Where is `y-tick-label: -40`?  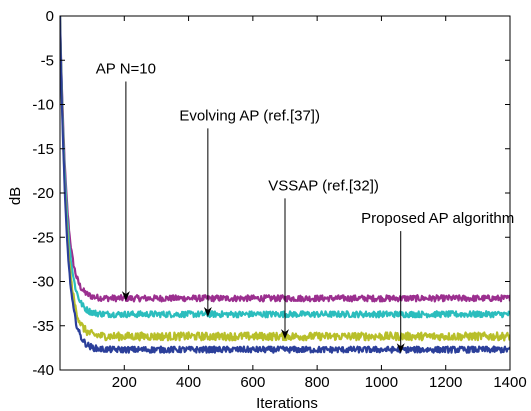 y-tick-label: -40 is located at coordinates (43, 370).